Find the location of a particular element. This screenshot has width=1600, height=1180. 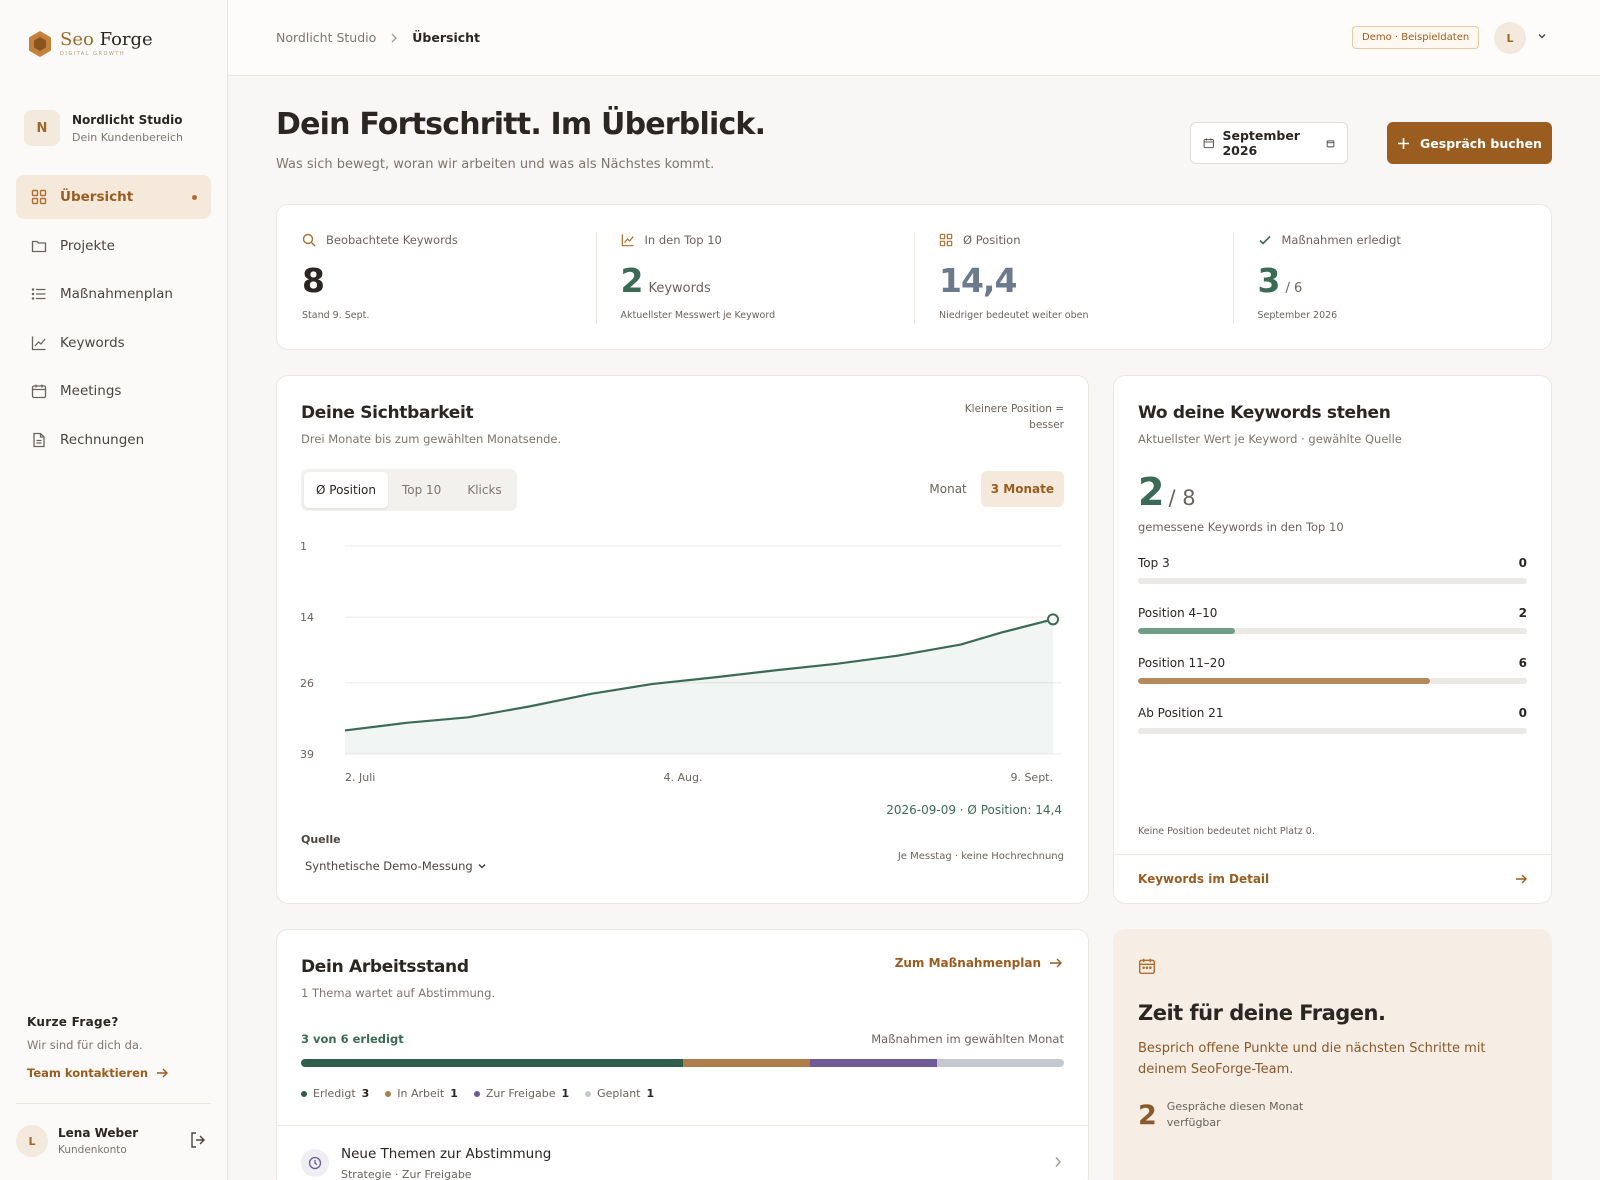

work-scope-text: Maßnahmen im gewählten Monat is located at coordinates (967, 1039).